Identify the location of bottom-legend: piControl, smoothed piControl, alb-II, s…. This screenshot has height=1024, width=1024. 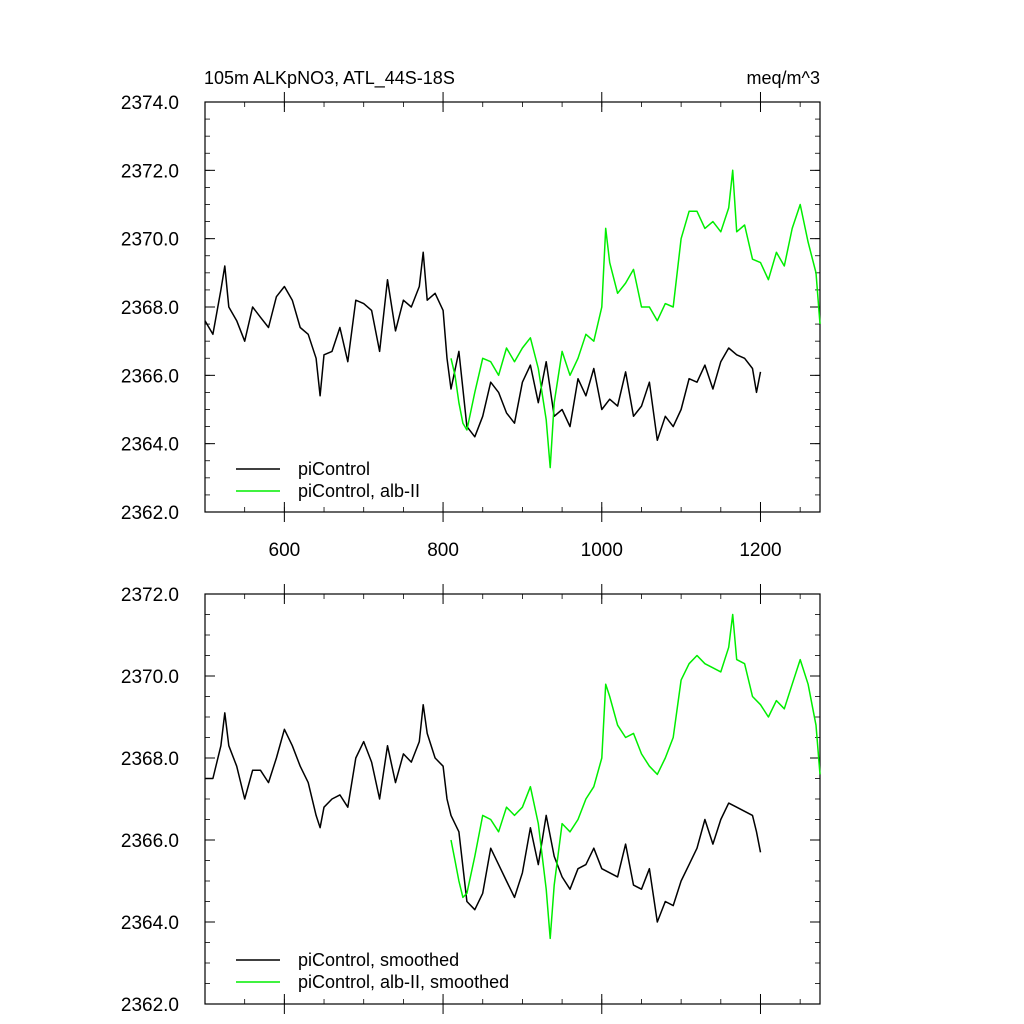
(372, 971).